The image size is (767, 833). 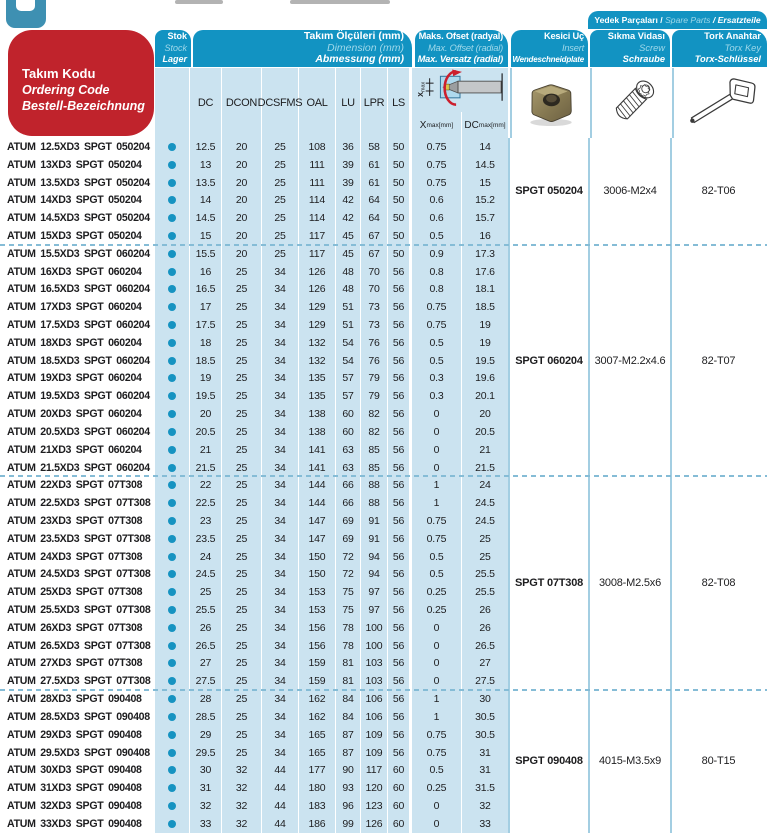 What do you see at coordinates (77, 770) in the screenshot?
I see `ordering-code-cell: ATUM 30XD3 SPGT 090408` at bounding box center [77, 770].